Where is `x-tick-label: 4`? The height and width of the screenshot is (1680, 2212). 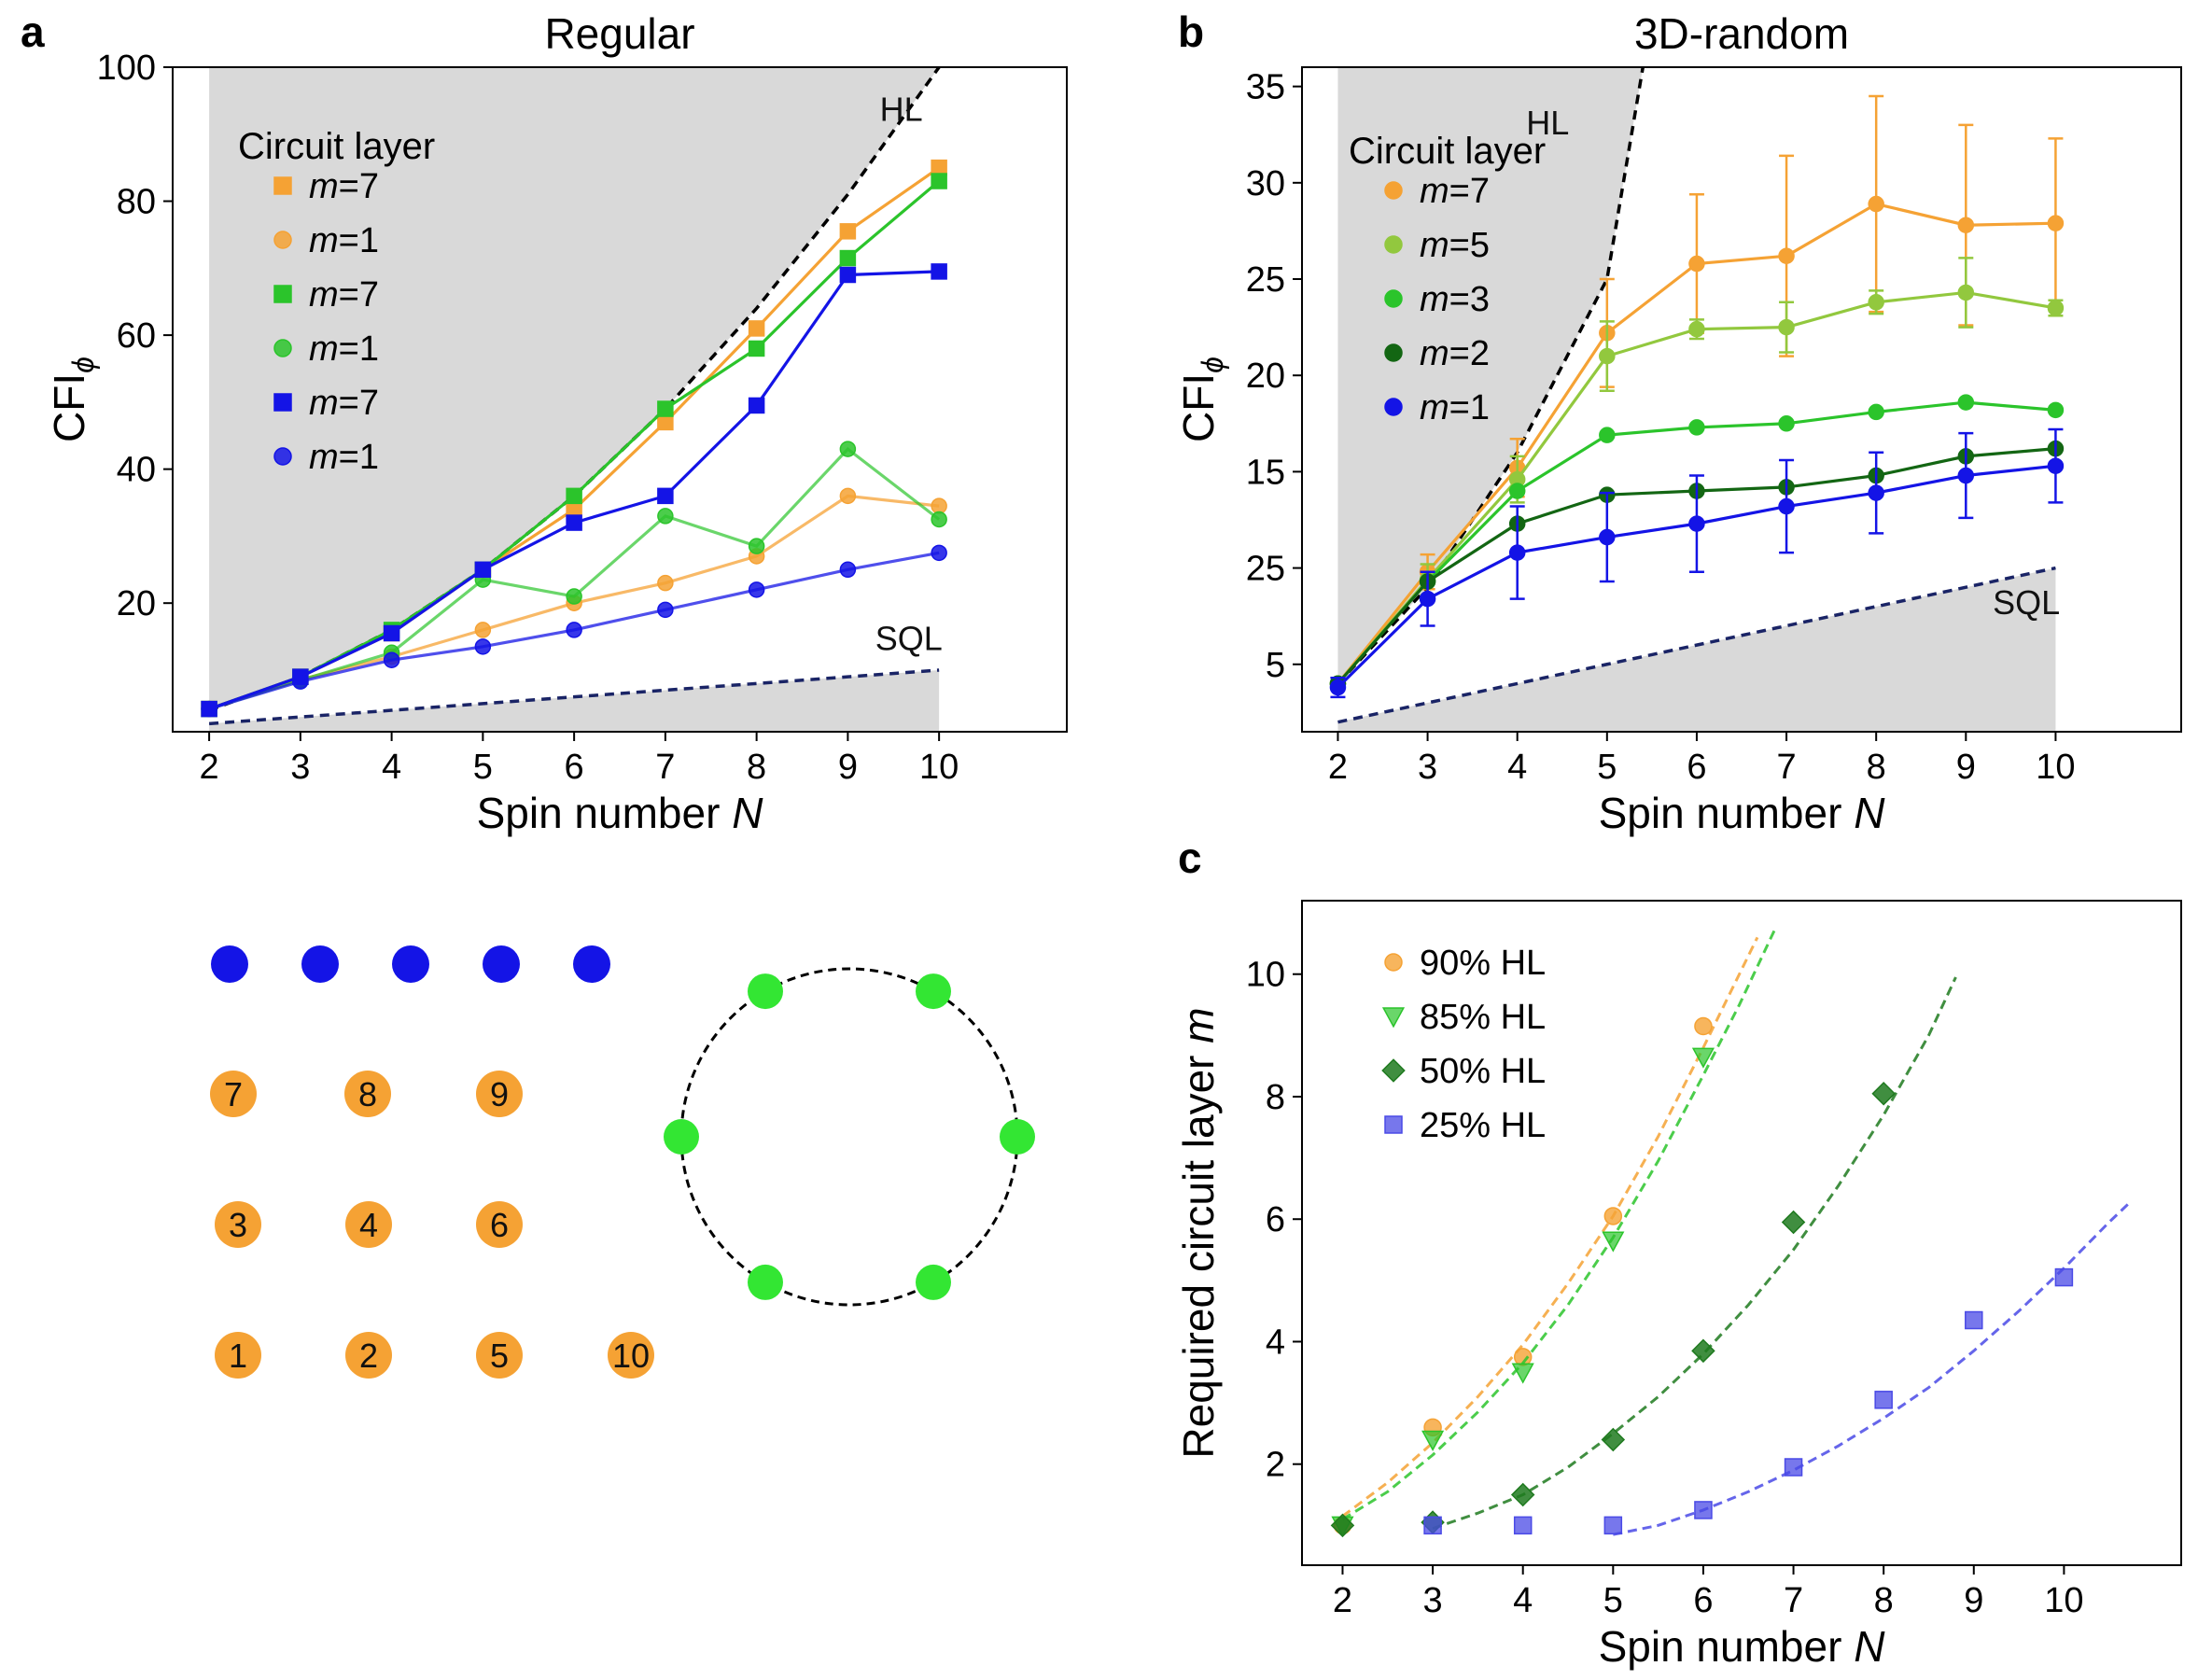 x-tick-label: 4 is located at coordinates (1523, 1600).